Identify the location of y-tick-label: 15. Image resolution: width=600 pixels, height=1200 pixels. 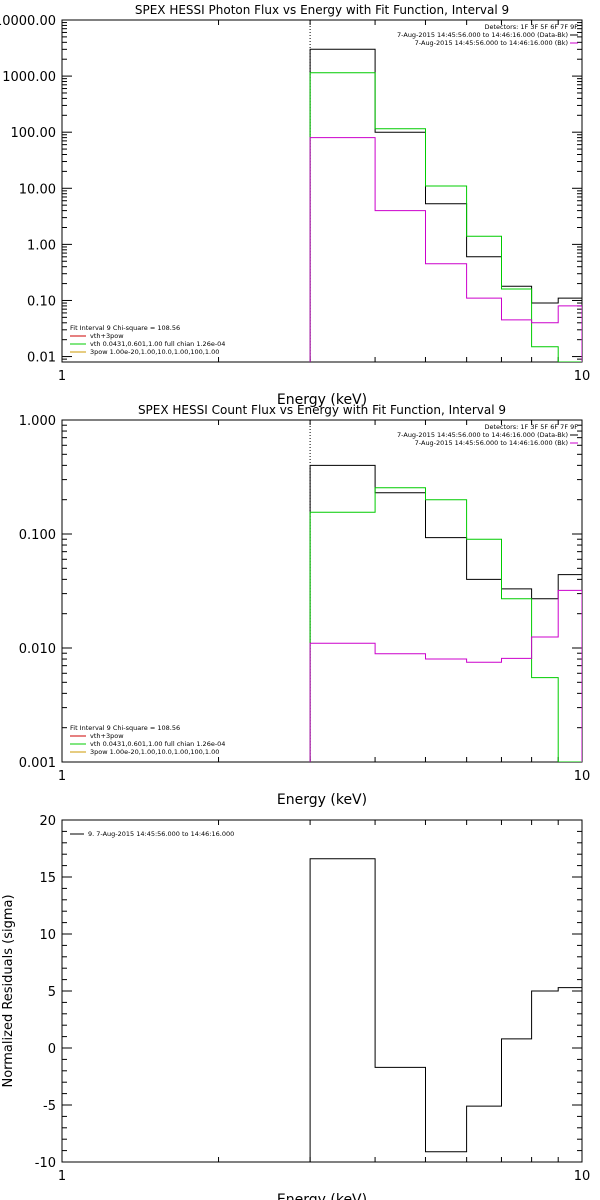
(47, 878).